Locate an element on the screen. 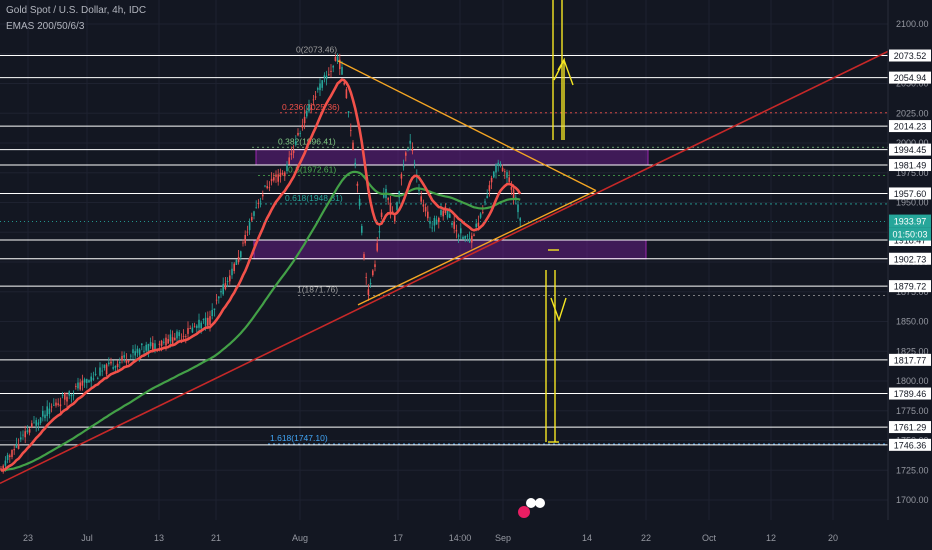 Image resolution: width=932 pixels, height=550 pixels. up-arrow-head-icon is located at coordinates (563, 72).